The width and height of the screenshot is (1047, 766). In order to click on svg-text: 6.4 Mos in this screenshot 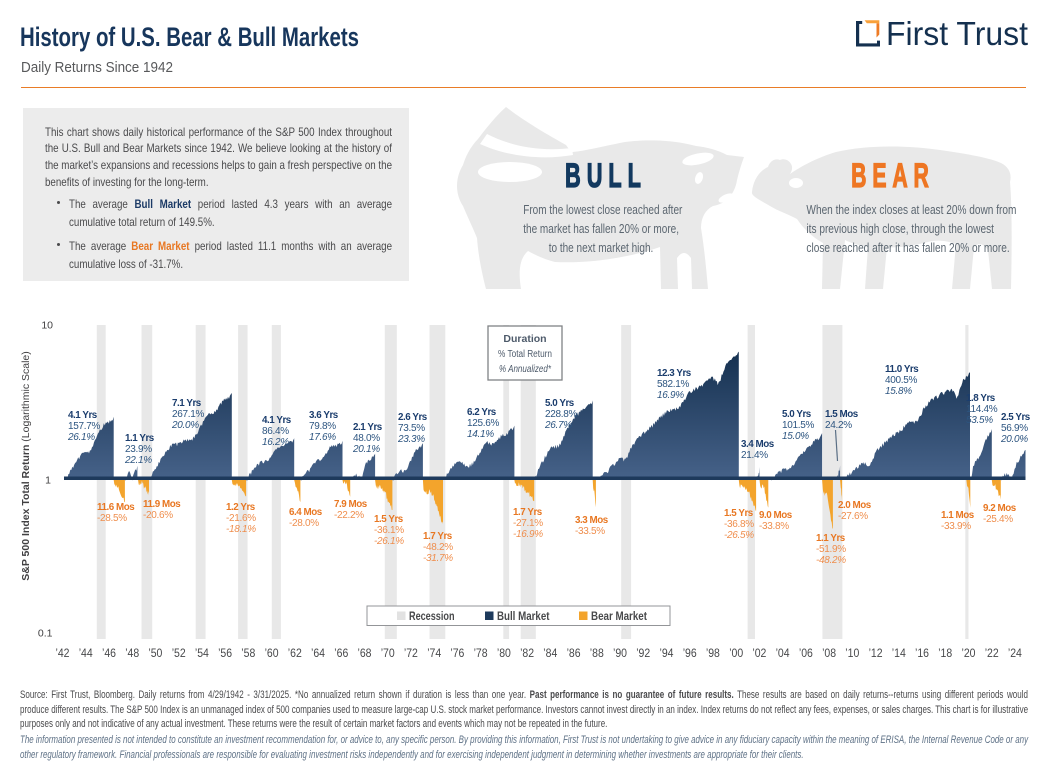, I will do `click(306, 512)`.